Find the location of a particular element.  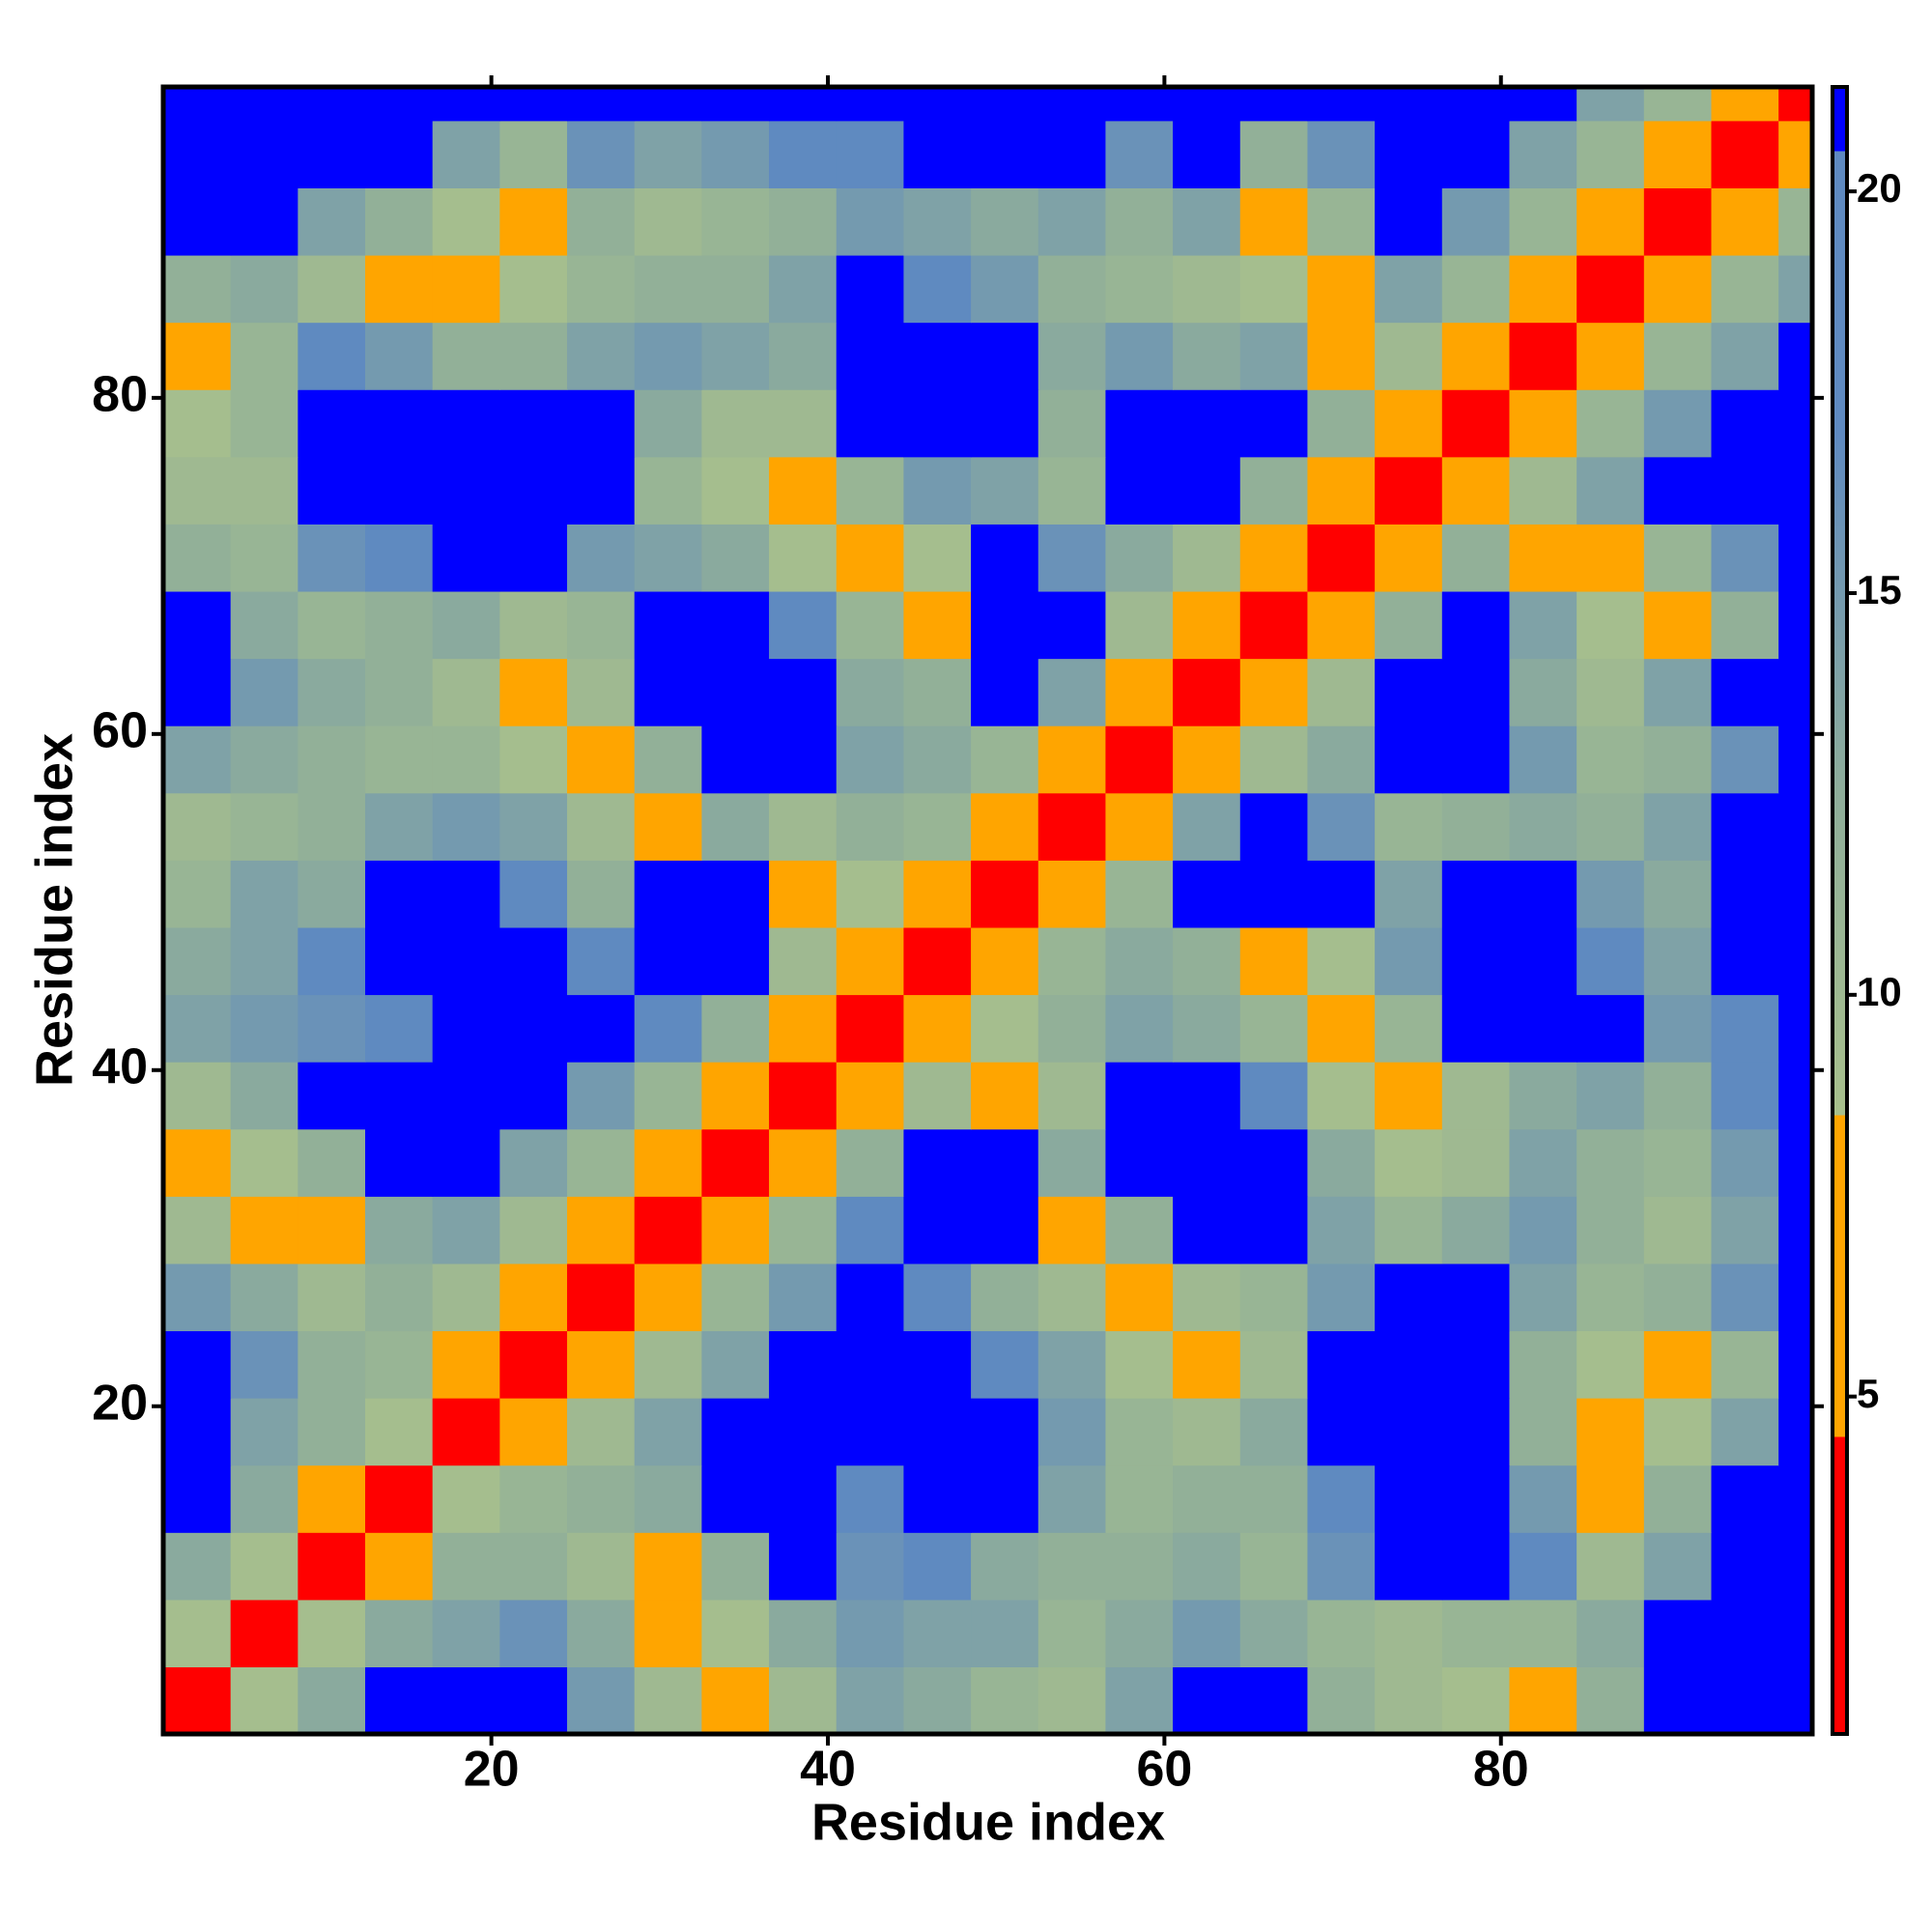

colorbar-tick-label: 10 is located at coordinates (1879, 992).